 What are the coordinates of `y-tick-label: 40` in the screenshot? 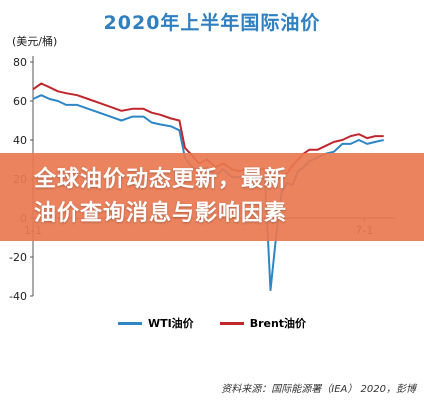 It's located at (20, 140).